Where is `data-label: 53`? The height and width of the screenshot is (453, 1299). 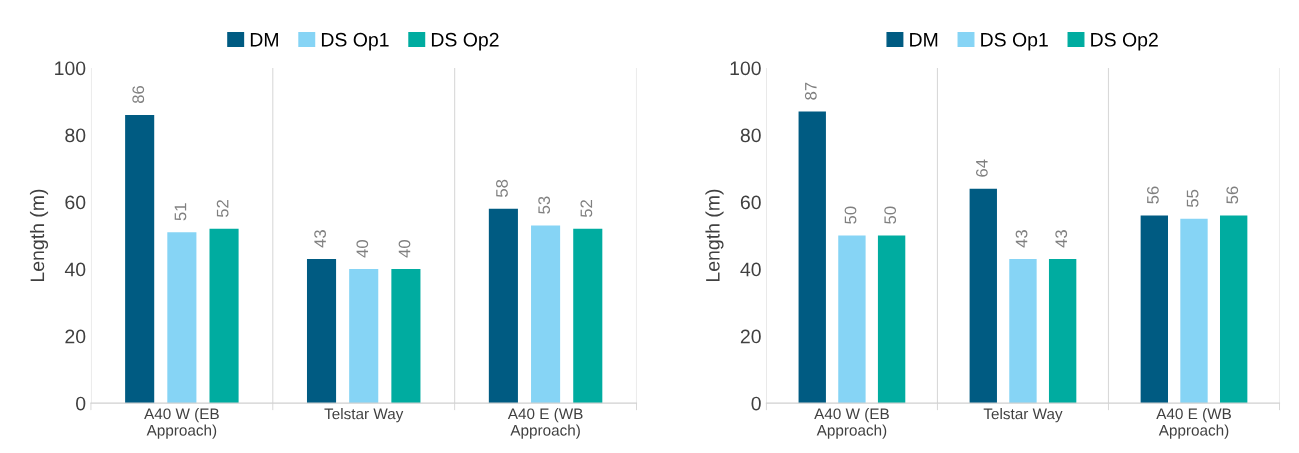 data-label: 53 is located at coordinates (544, 205).